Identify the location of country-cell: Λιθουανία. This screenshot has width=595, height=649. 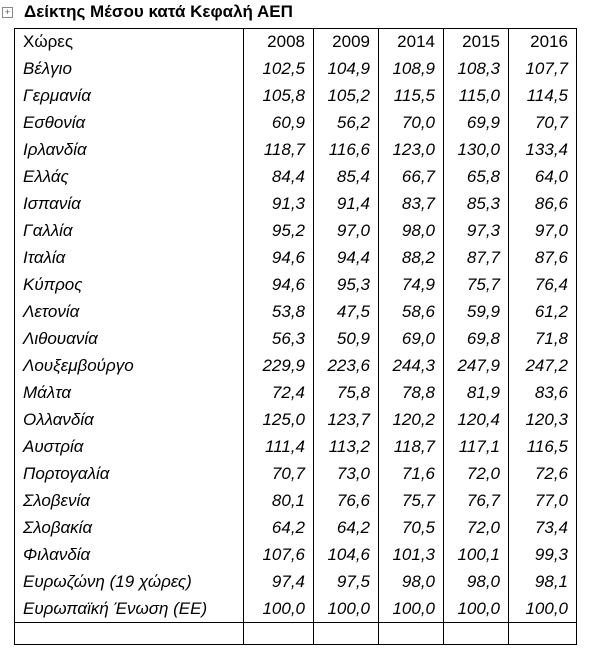
(129, 339).